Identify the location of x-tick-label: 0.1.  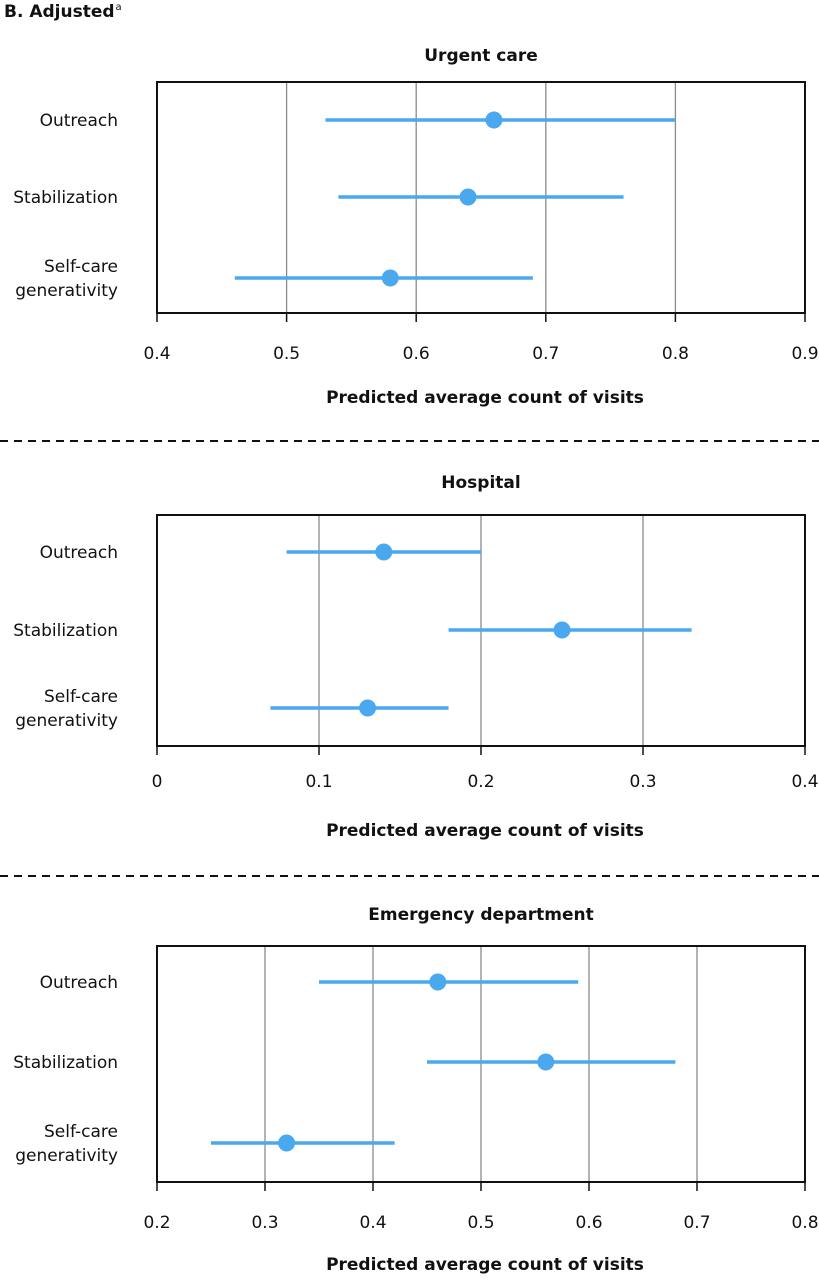
(318, 782).